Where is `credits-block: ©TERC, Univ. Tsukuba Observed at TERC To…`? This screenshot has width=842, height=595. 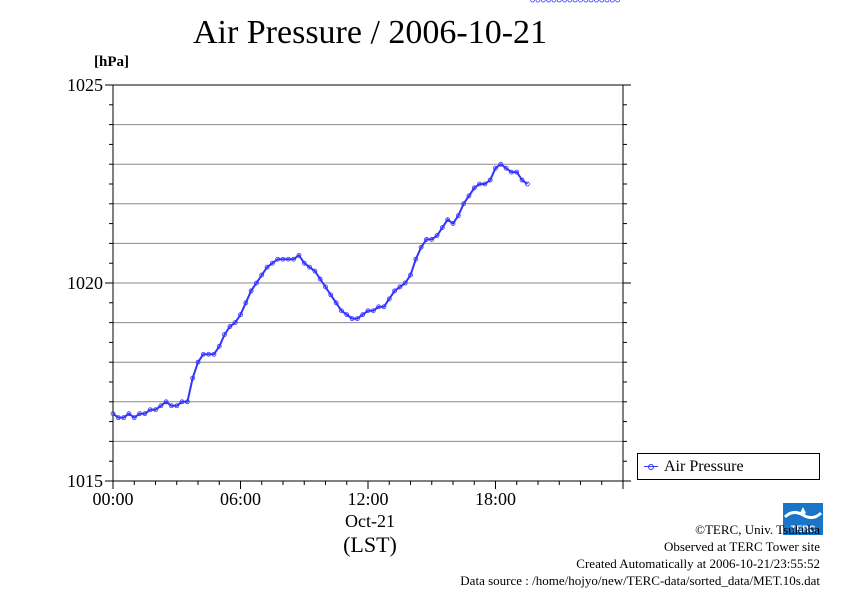 credits-block: ©TERC, Univ. Tsukuba Observed at TERC To… is located at coordinates (640, 555).